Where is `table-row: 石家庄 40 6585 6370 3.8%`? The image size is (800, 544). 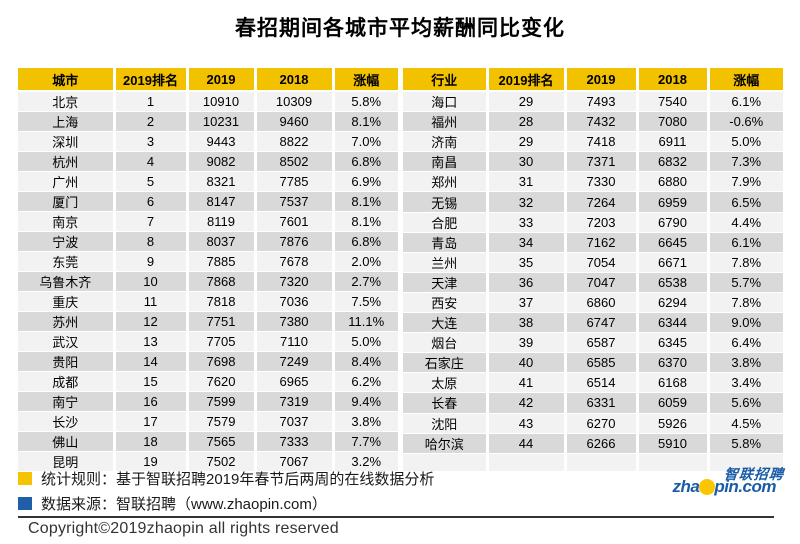
table-row: 石家庄 40 6585 6370 3.8% is located at coordinates (593, 362).